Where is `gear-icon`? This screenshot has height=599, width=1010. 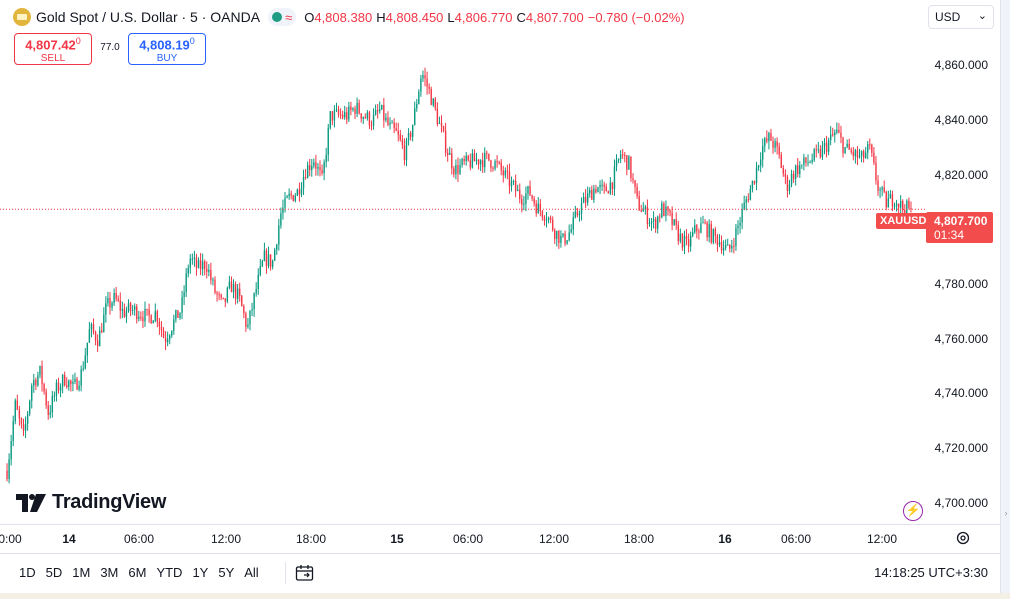 gear-icon is located at coordinates (963, 538).